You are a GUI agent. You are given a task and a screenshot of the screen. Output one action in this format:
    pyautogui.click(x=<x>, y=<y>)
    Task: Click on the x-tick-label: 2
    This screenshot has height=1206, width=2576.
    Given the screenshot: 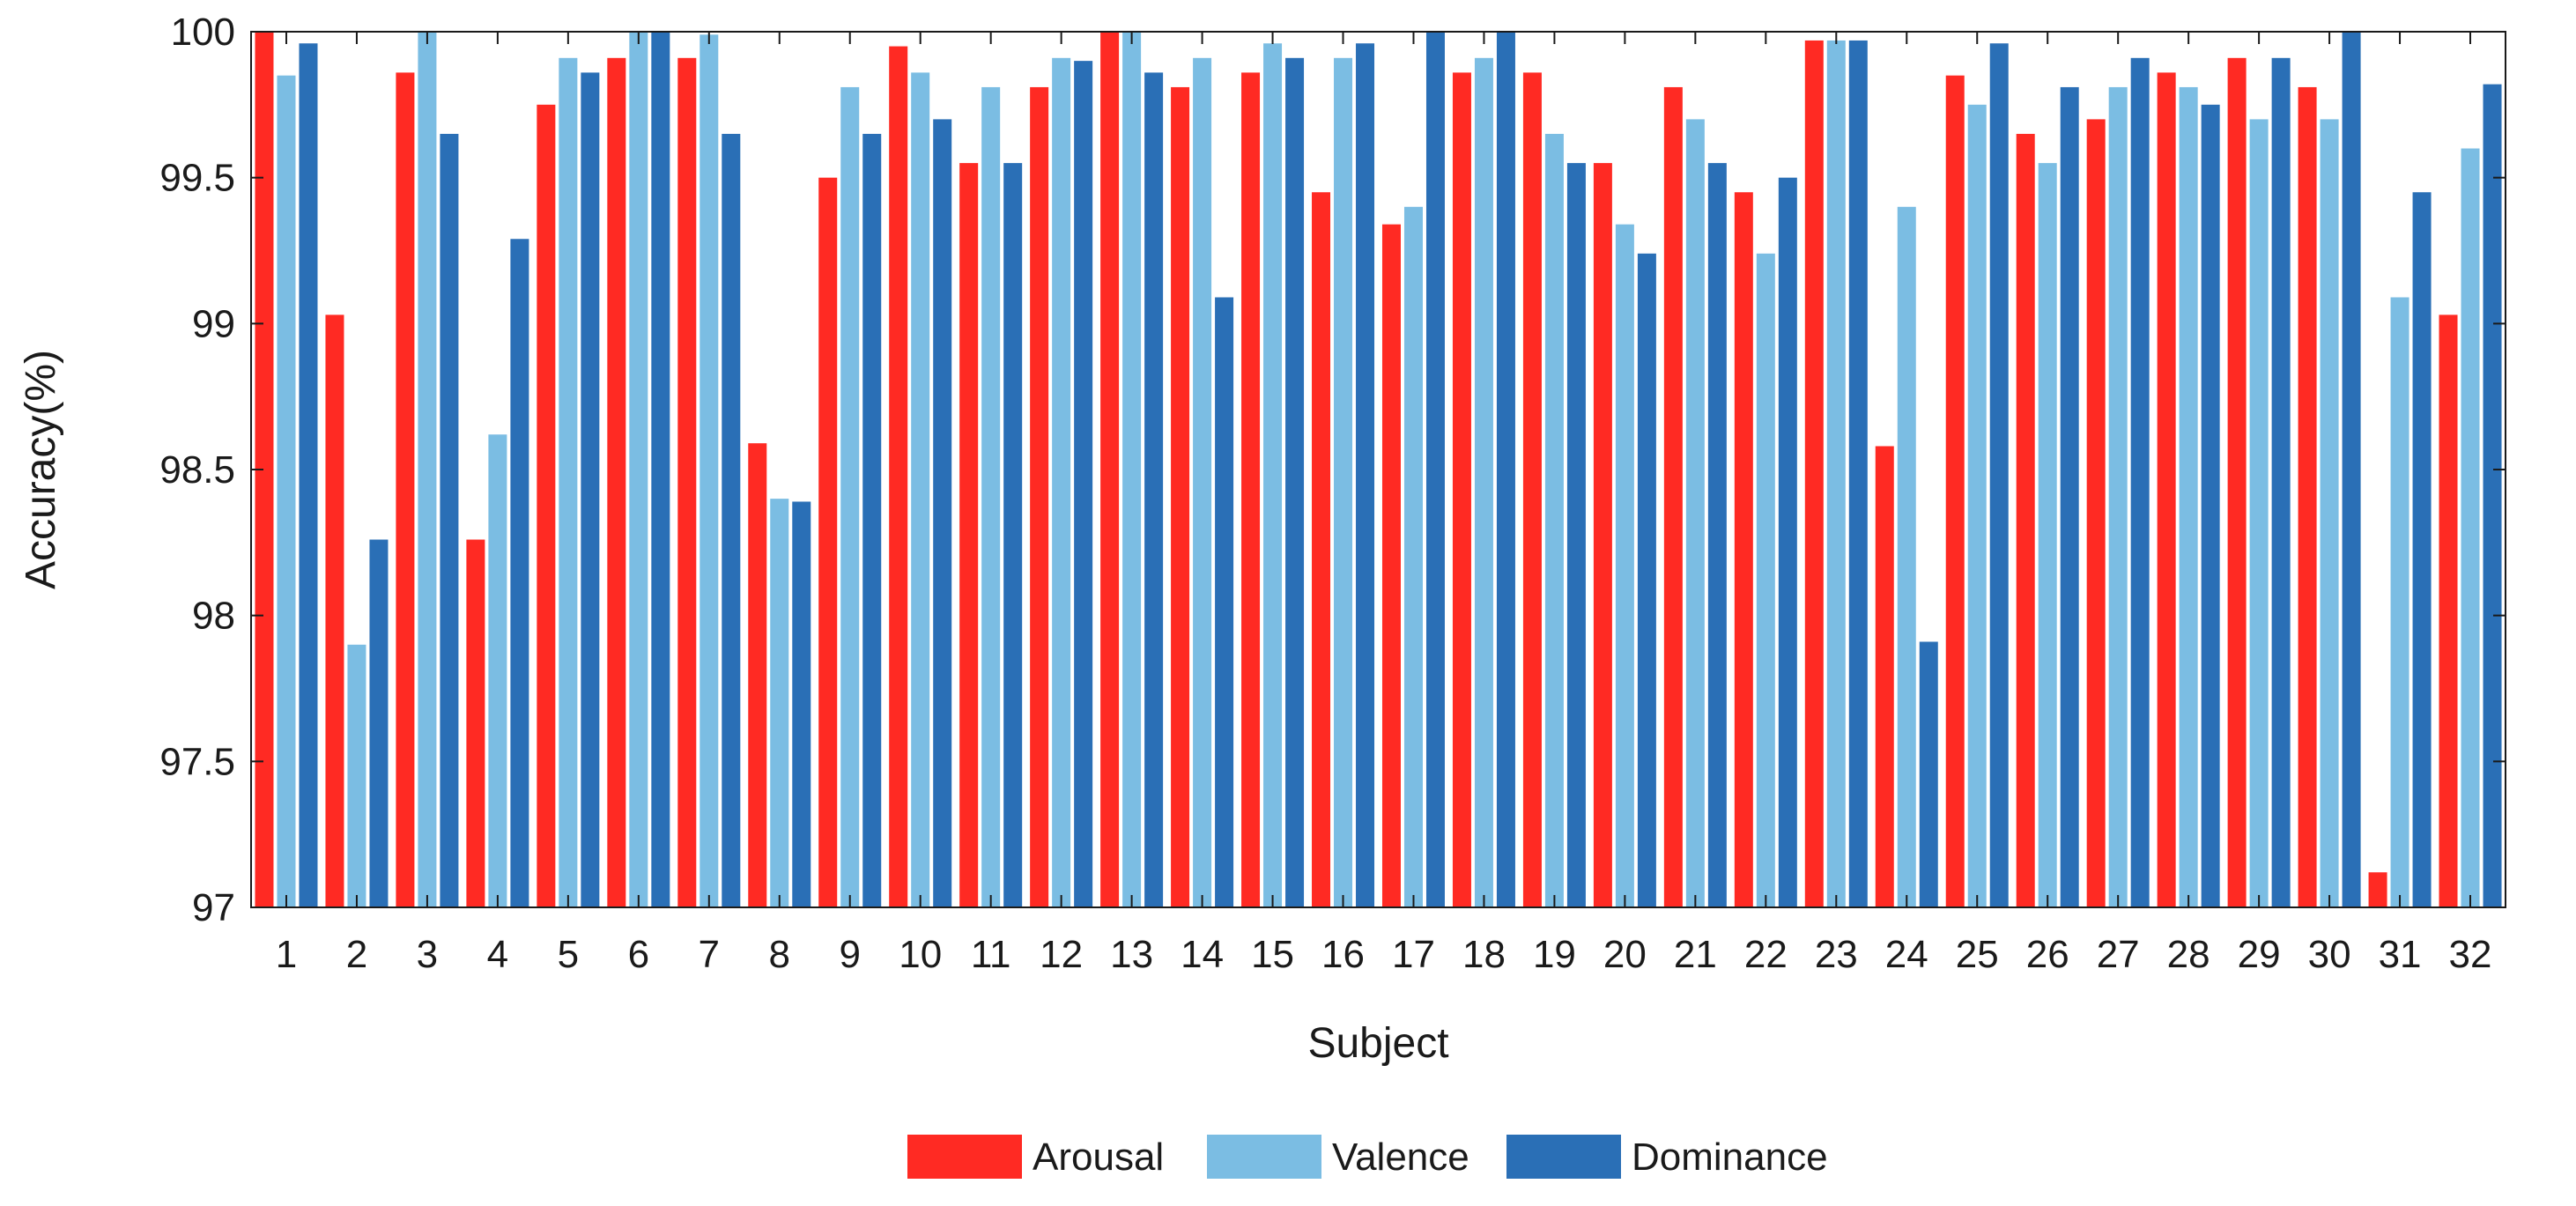 What is the action you would take?
    pyautogui.click(x=357, y=954)
    